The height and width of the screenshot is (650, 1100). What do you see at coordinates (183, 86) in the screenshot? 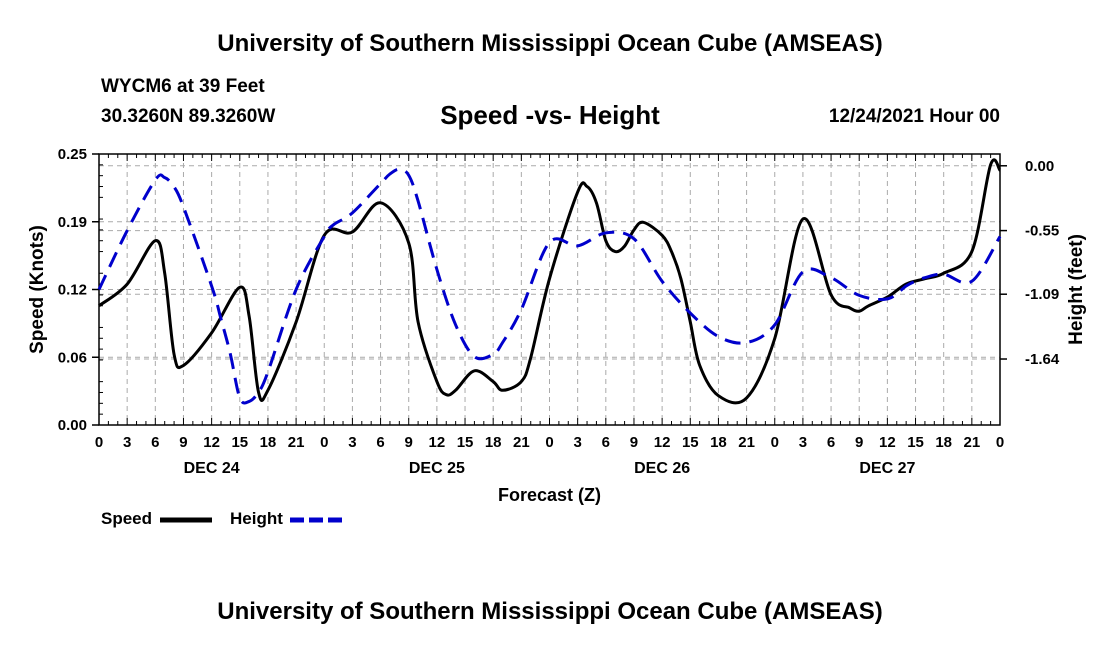
I see `station-label: WYCM6 at 39 Feet` at bounding box center [183, 86].